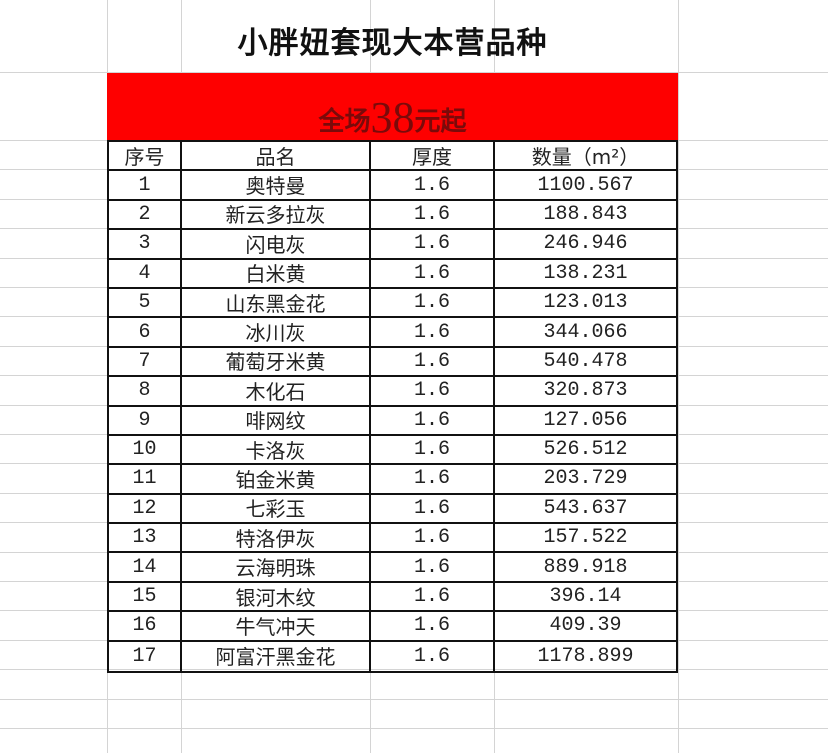  Describe the element at coordinates (276, 567) in the screenshot. I see `cell-name: 云海明珠` at that location.